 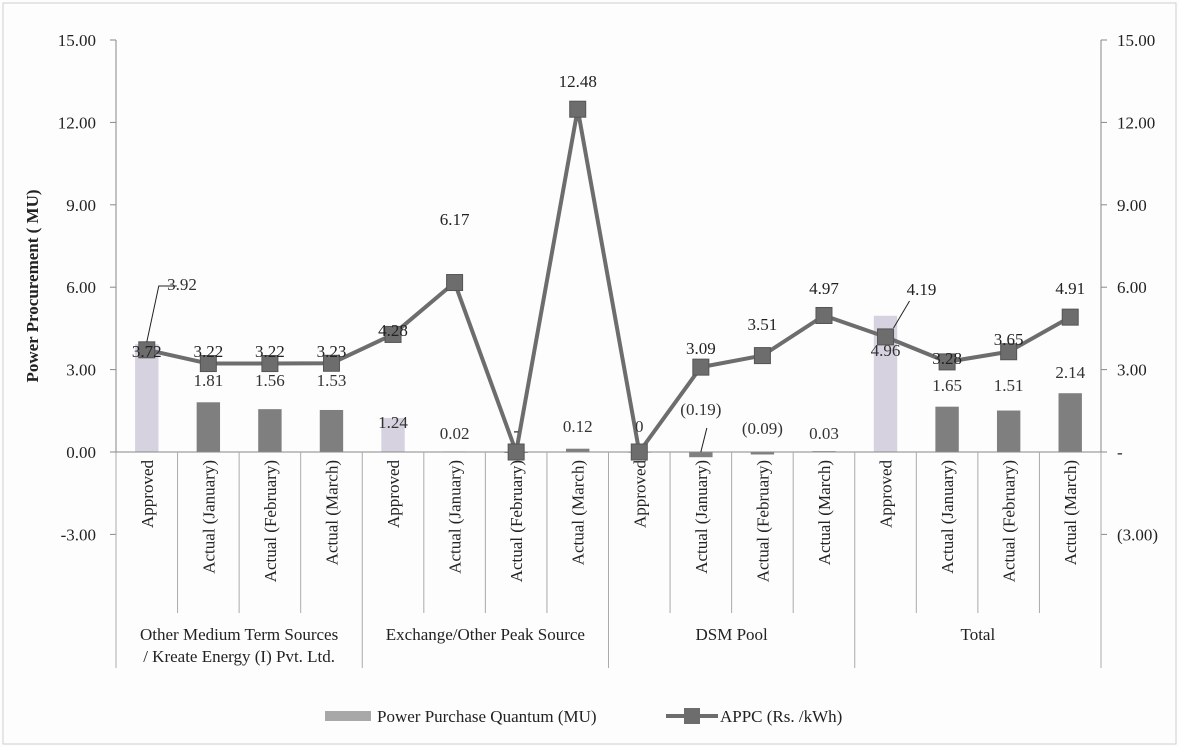 I want to click on y-axis-title: Power Procurement ( MU), so click(x=32, y=285).